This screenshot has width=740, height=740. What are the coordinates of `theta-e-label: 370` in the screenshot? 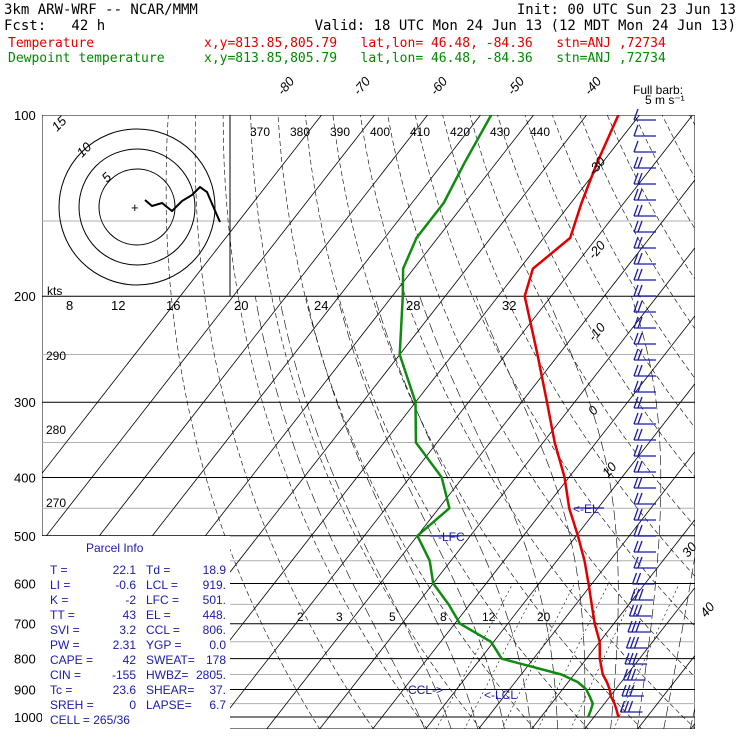 It's located at (260, 132).